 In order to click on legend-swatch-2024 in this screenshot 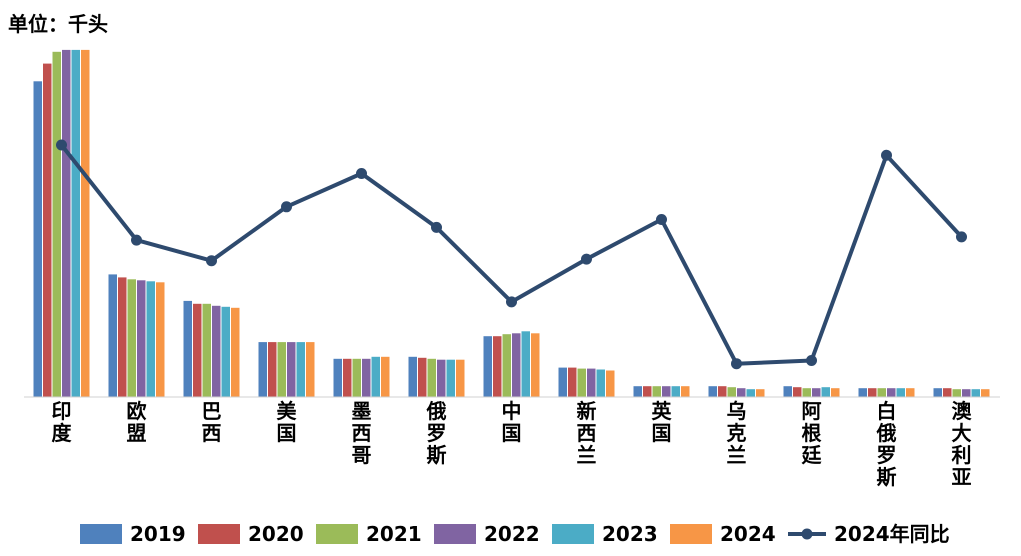, I will do `click(691, 534)`.